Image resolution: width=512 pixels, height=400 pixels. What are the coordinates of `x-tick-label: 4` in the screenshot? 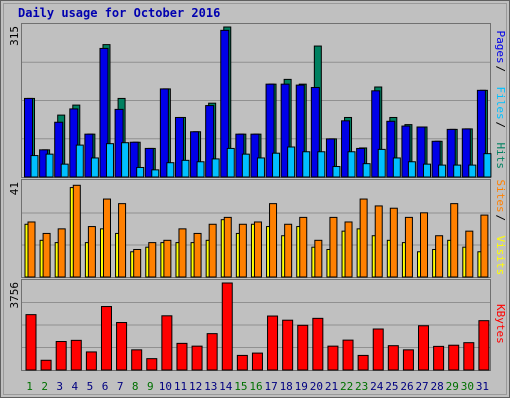 It's located at (75, 386).